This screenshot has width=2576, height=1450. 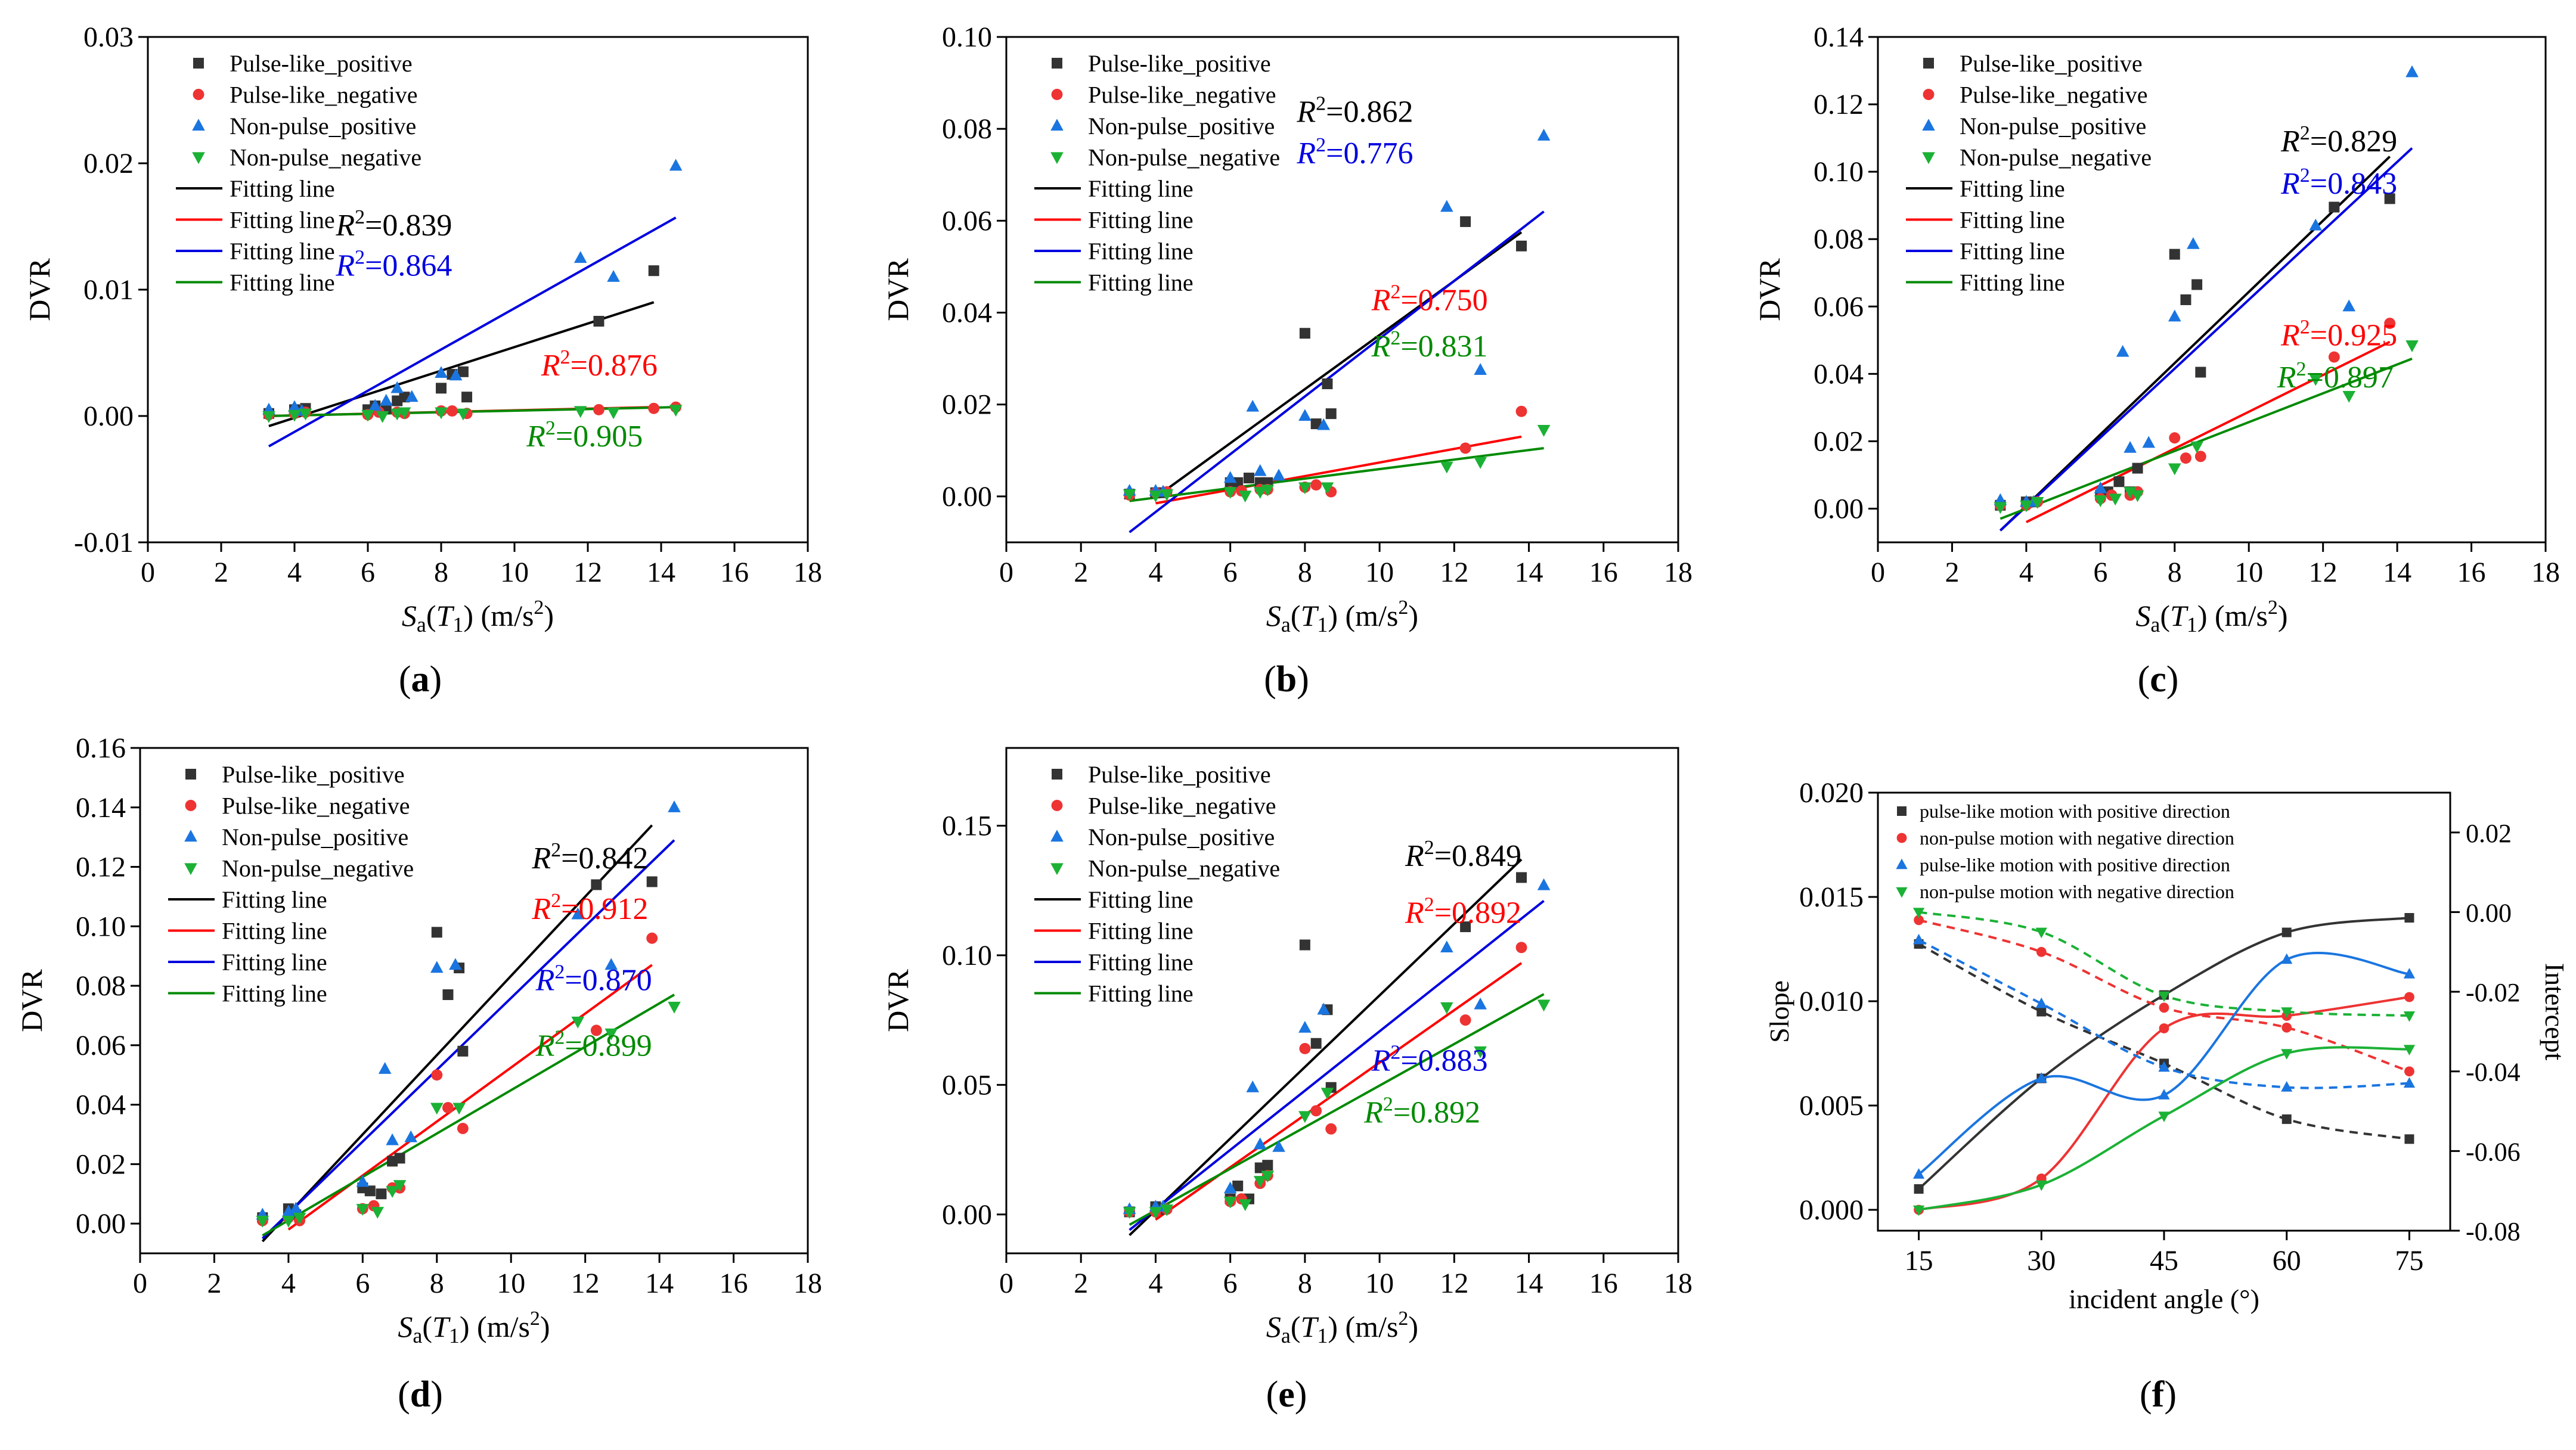 What do you see at coordinates (1179, 64) in the screenshot?
I see `legend-label: Pulse-like_positive` at bounding box center [1179, 64].